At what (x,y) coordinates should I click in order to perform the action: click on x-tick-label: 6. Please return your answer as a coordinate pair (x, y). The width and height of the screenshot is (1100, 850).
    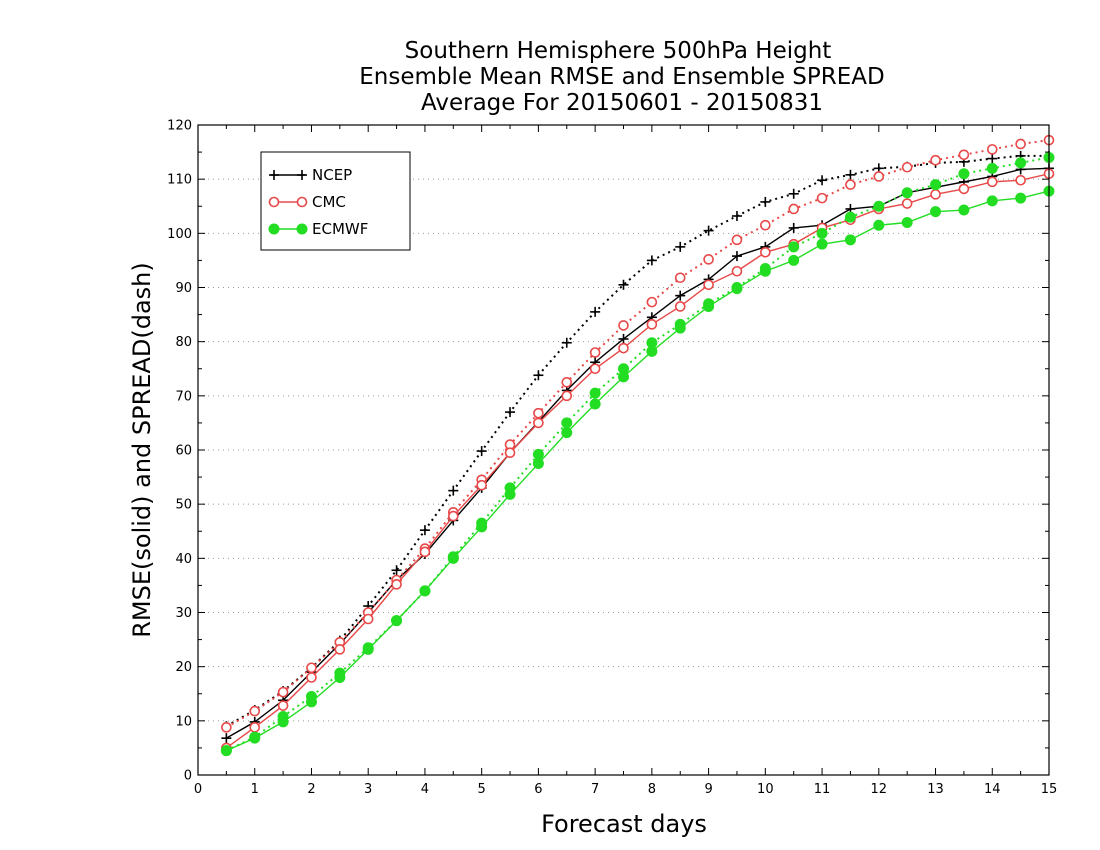
    Looking at the image, I should click on (538, 789).